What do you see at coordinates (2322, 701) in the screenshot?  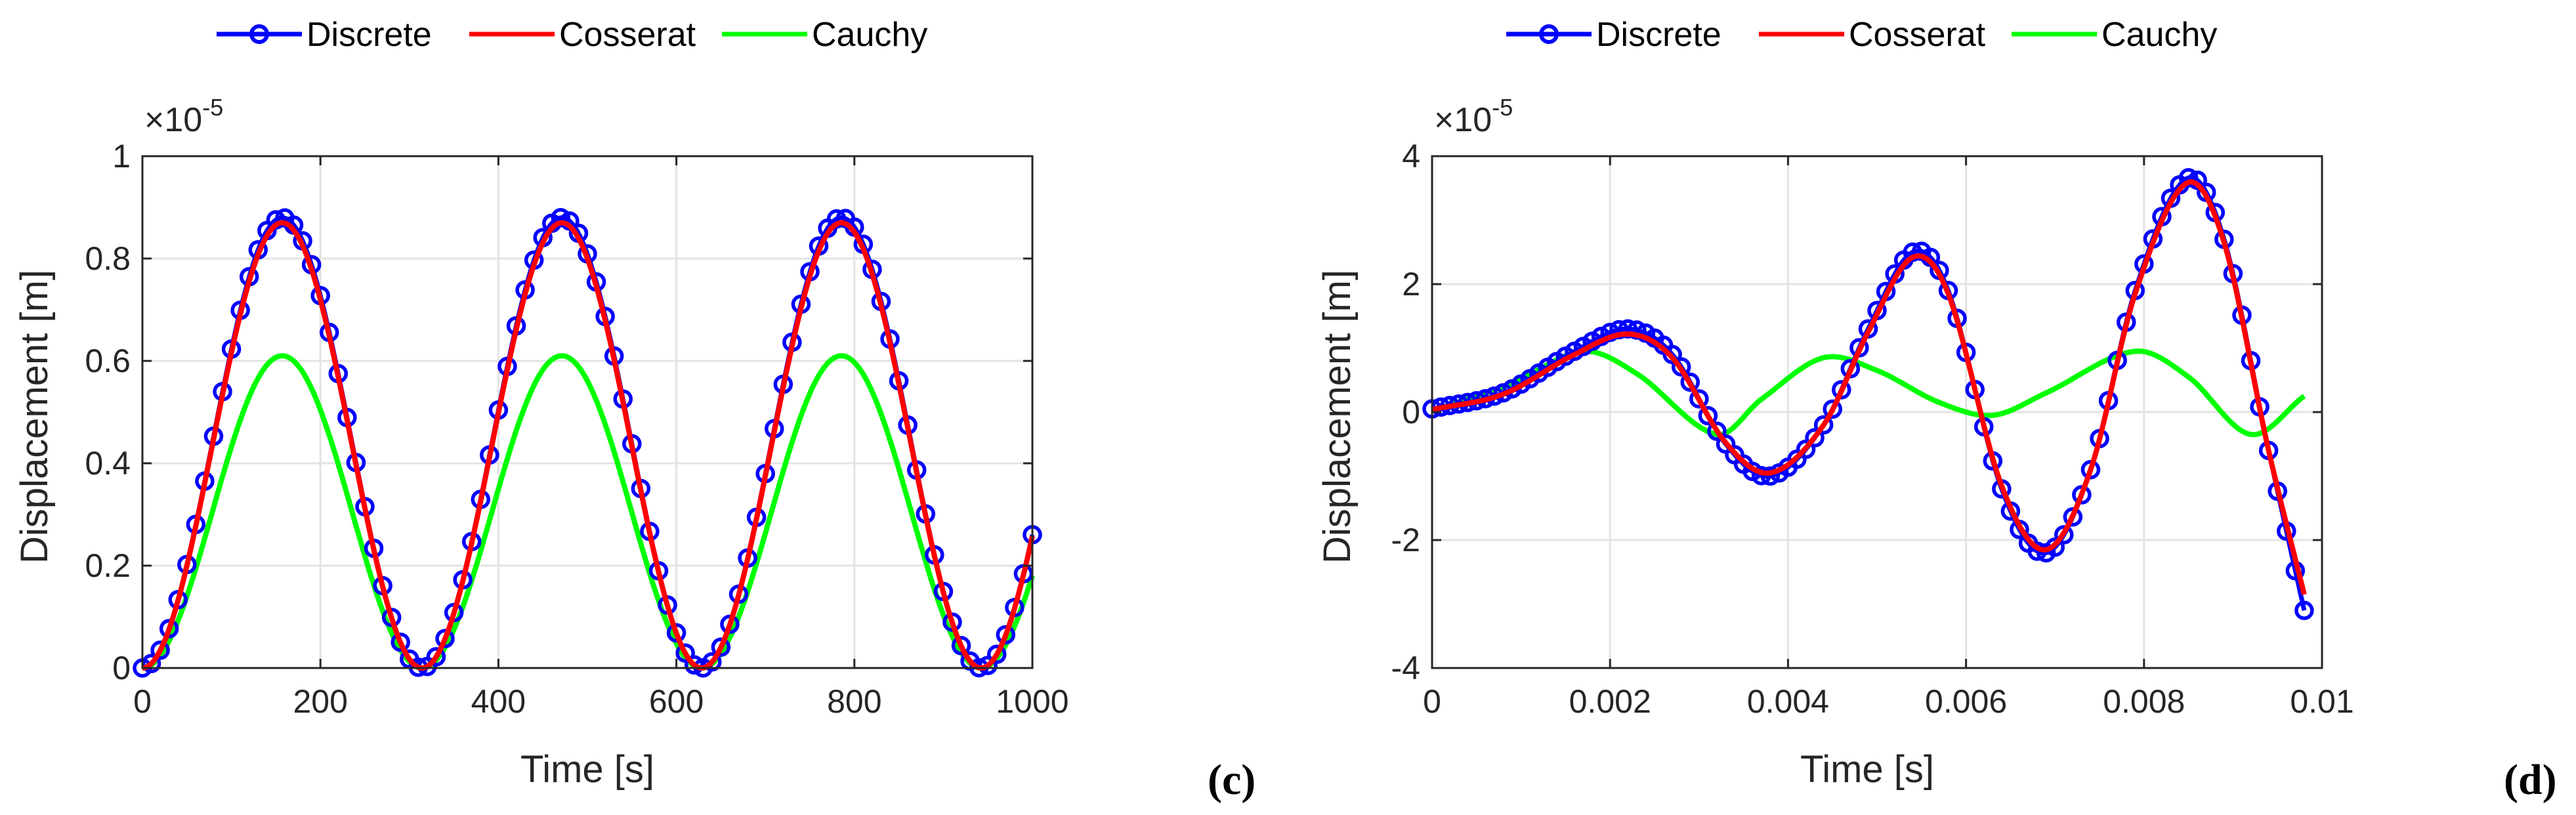 I see `x-tick-label-d: 0.01` at bounding box center [2322, 701].